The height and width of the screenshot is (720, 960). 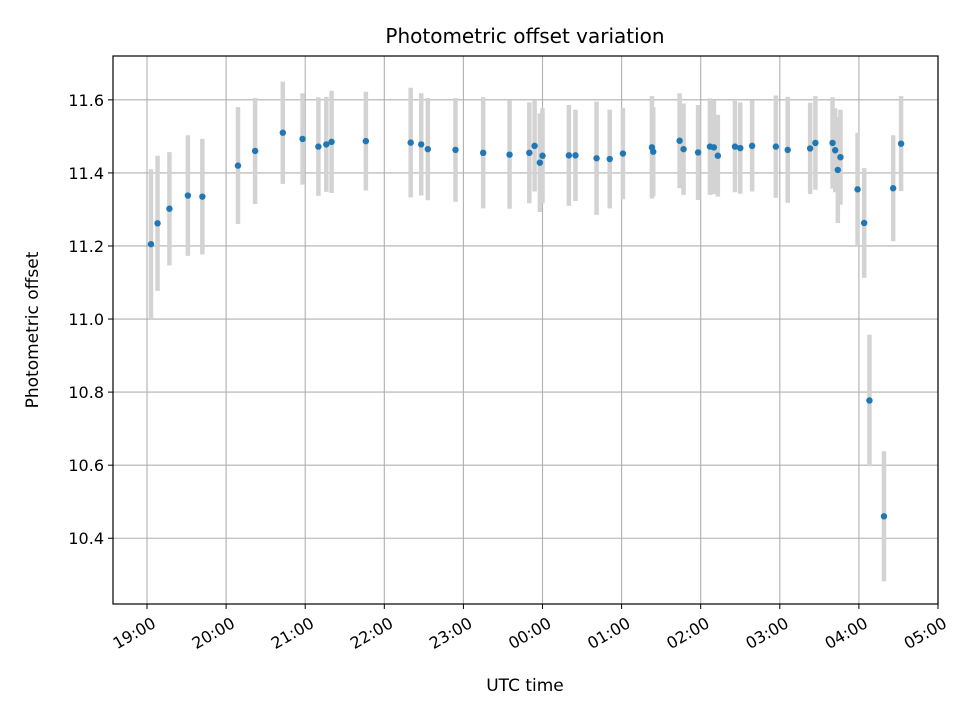 What do you see at coordinates (33, 329) in the screenshot?
I see `y-axis-title: Photometric offset` at bounding box center [33, 329].